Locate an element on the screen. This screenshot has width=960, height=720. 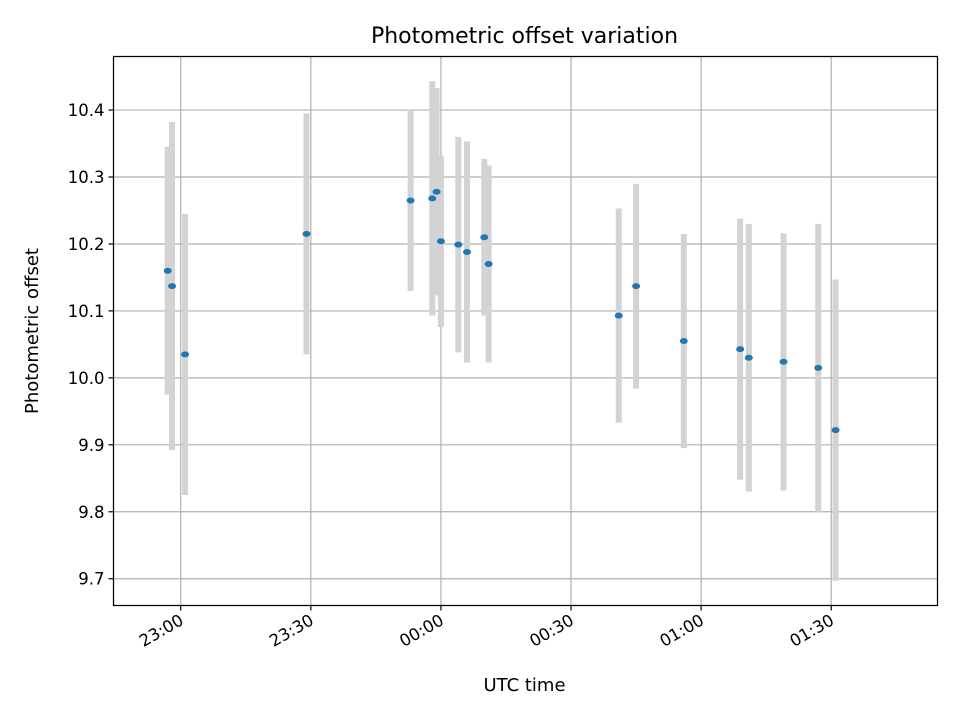
x-axis-label: UTC time is located at coordinates (524, 685).